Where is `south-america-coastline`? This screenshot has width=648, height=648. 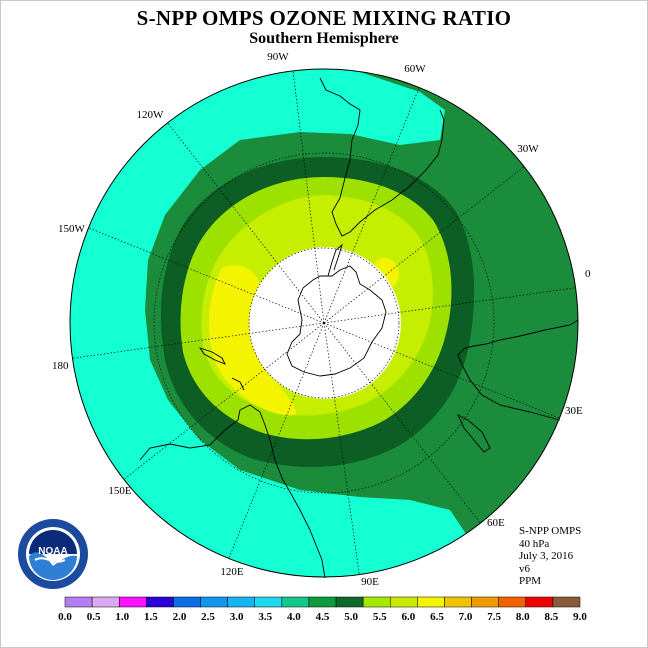
south-america-coastline is located at coordinates (382, 157).